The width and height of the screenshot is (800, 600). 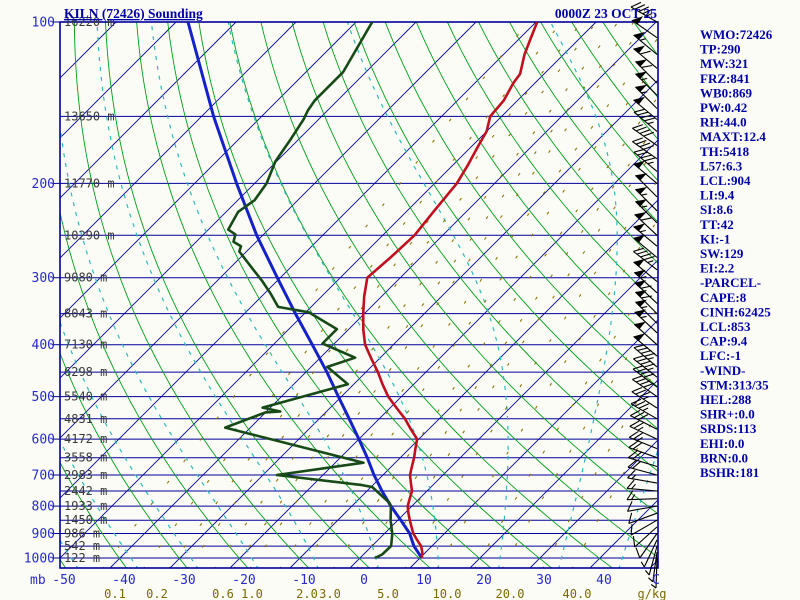 I want to click on mixing-ratio-axis-label: 5.0, so click(x=388, y=593).